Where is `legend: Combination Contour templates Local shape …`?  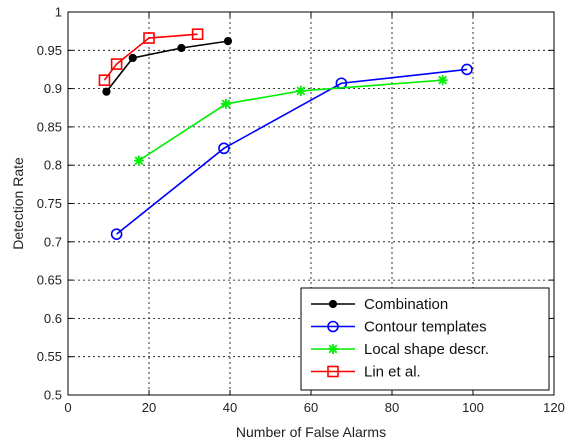 legend: Combination Contour templates Local shape … is located at coordinates (425, 339).